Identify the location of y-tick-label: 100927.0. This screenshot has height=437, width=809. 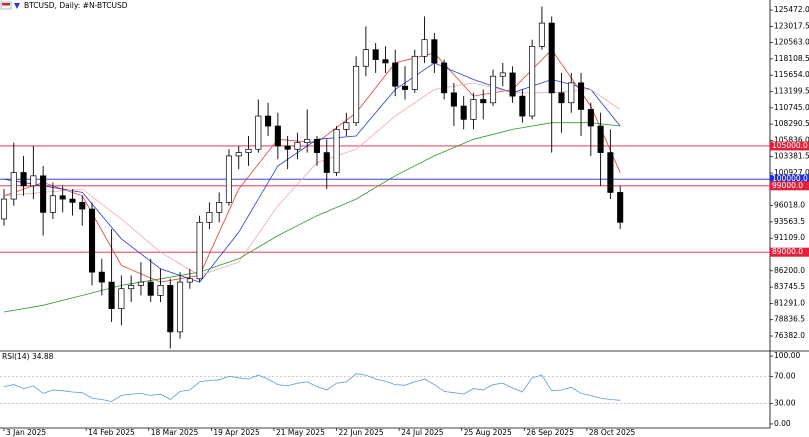
(791, 172).